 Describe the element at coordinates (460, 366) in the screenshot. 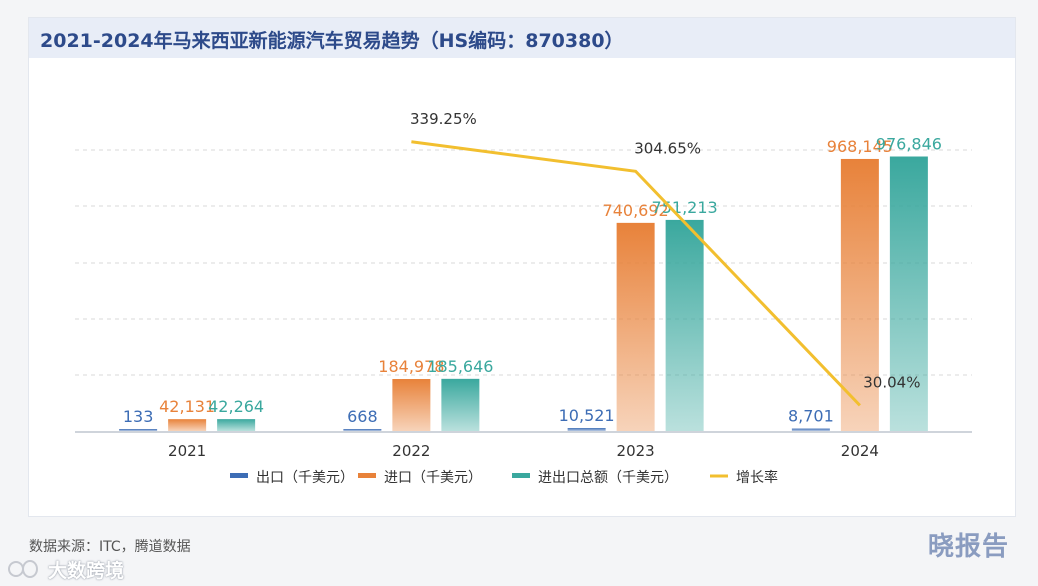

I see `data-label-total: 185,646` at that location.